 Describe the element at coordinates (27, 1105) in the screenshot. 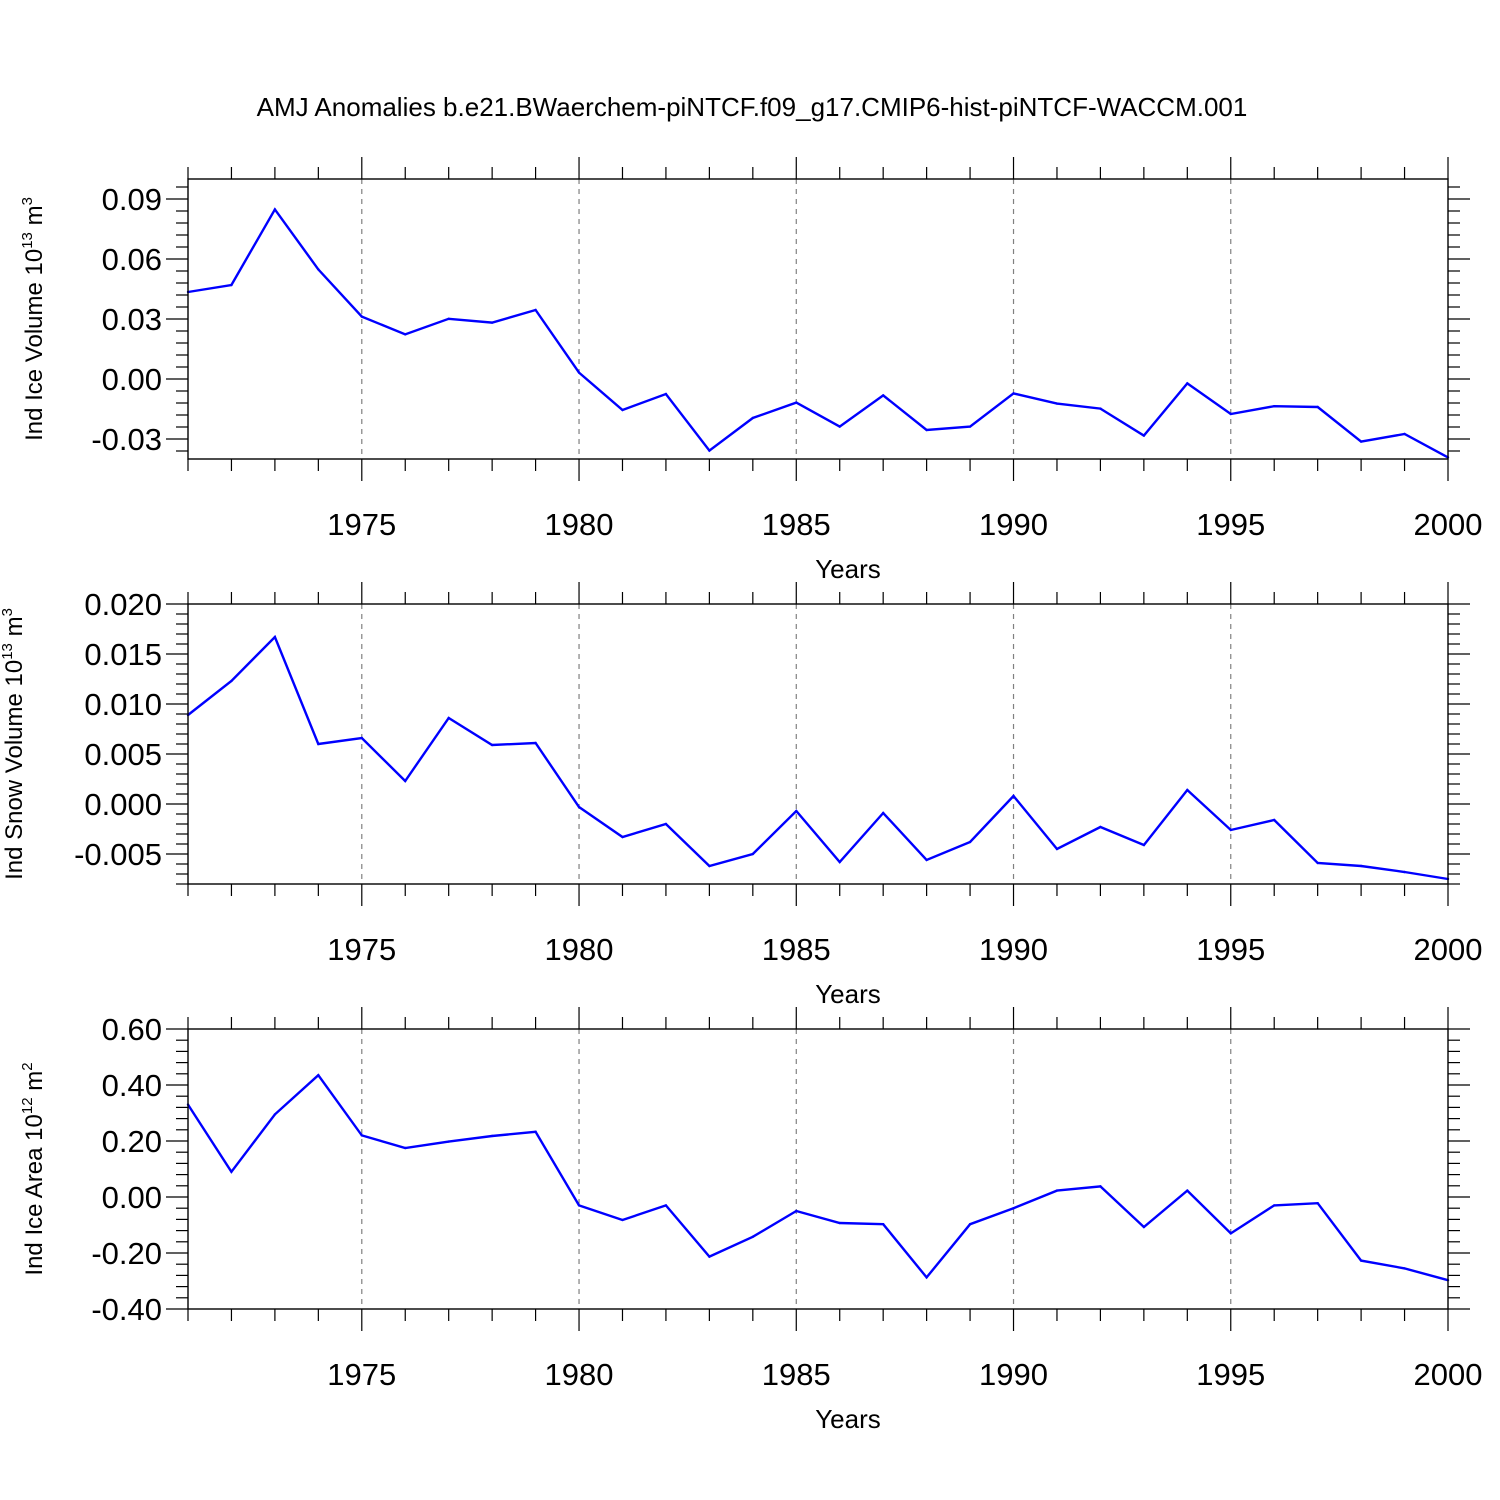

I see `y-axis-label-superscript: 12` at that location.